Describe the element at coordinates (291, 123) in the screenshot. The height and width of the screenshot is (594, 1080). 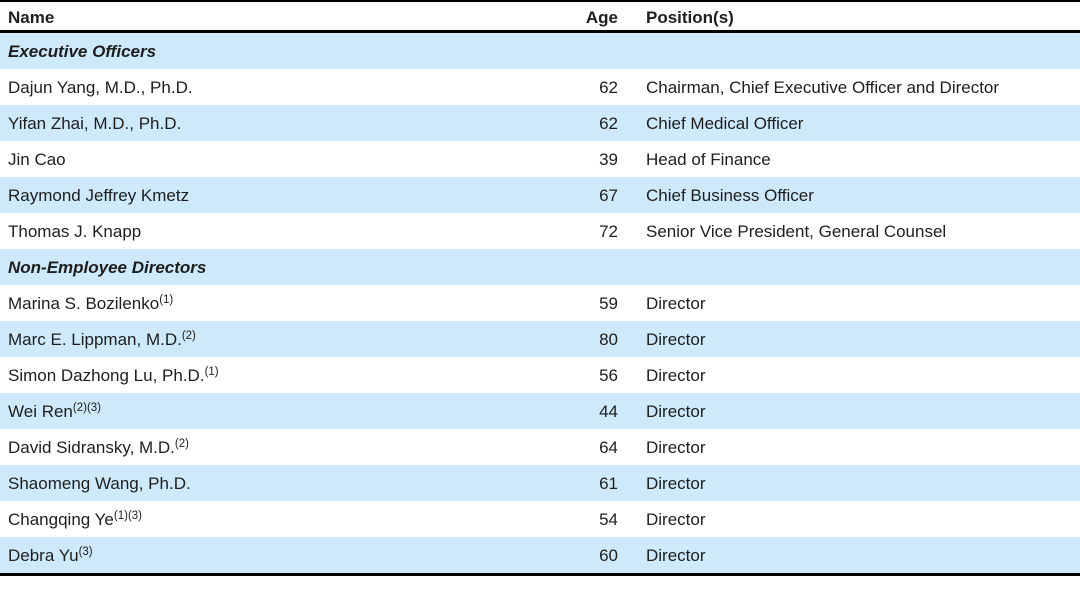
I see `name-cell: Yifan Zhai, M.D., Ph.D.` at that location.